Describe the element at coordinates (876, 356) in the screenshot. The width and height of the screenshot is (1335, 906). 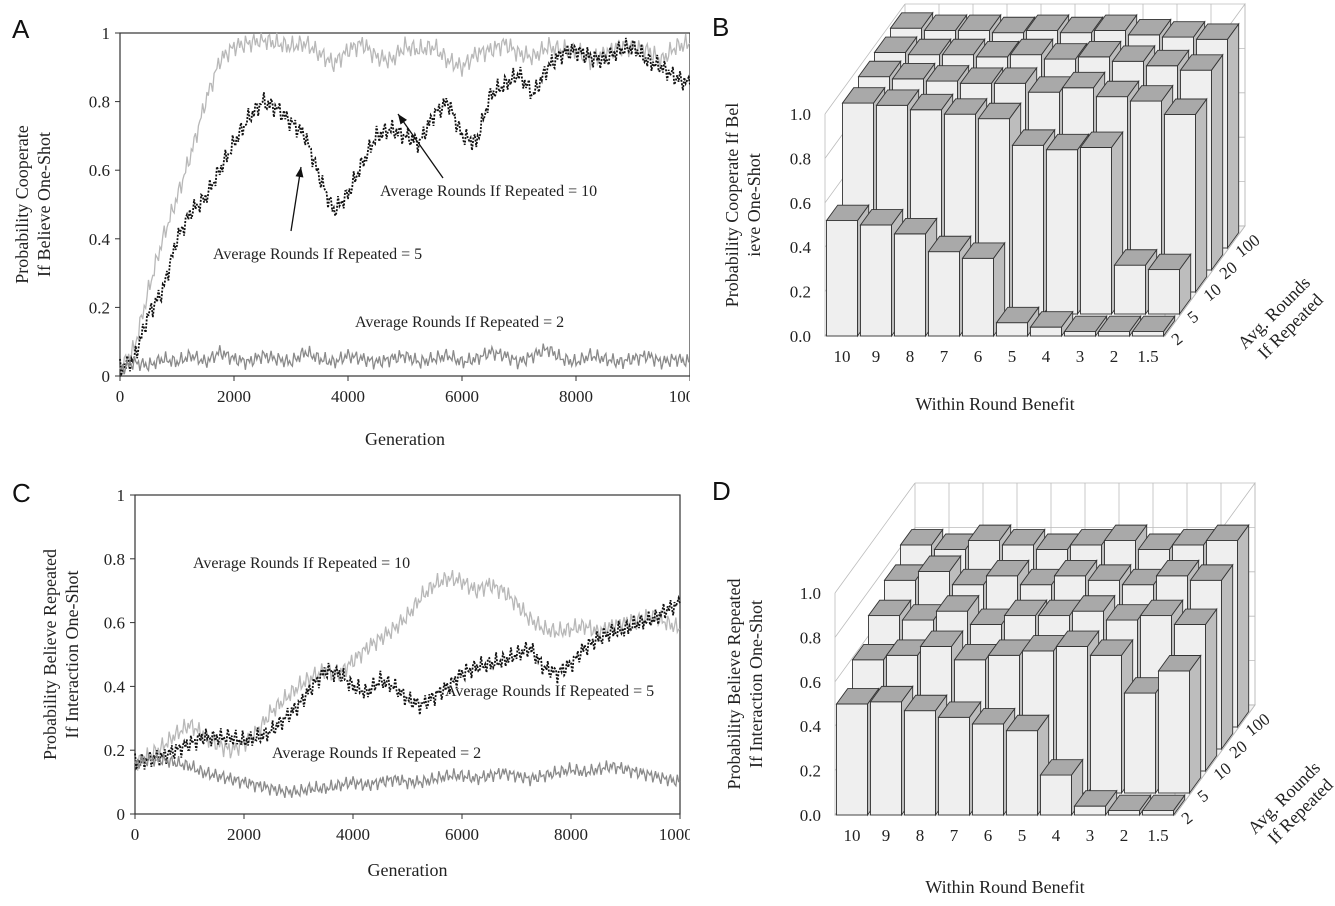
I see `x-tick-label: 9` at that location.